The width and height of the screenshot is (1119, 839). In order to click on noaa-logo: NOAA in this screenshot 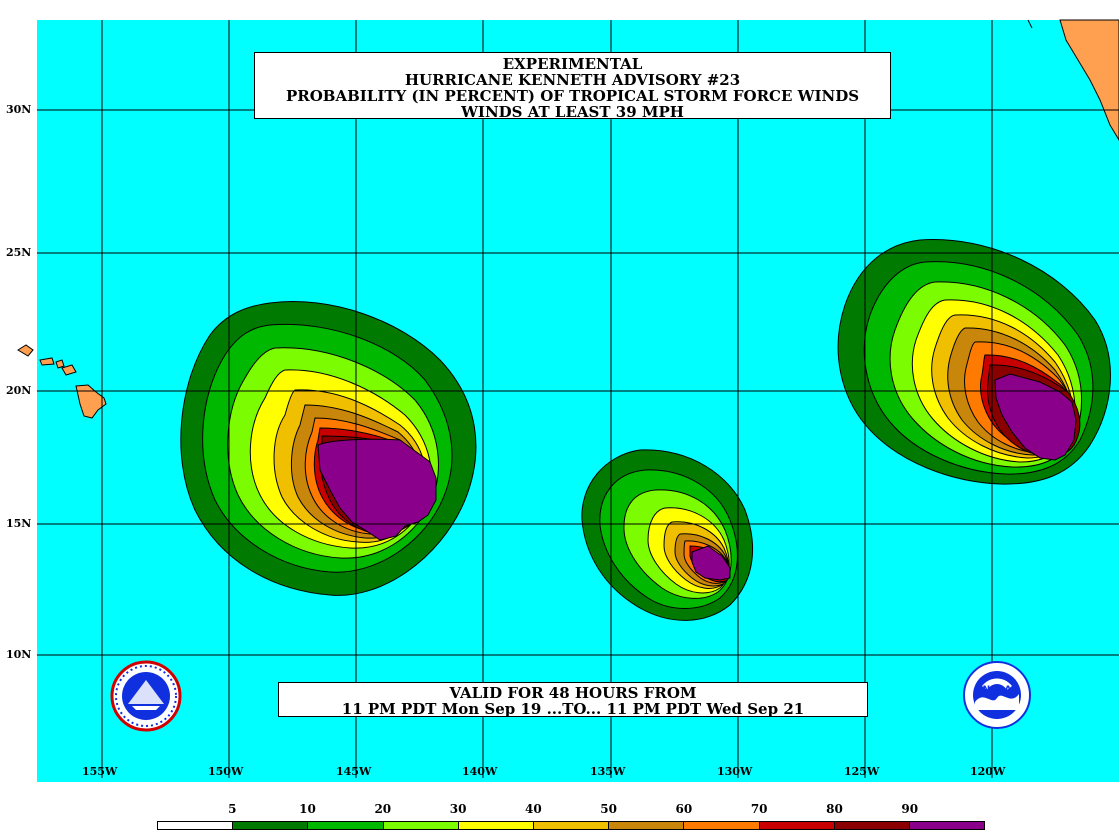, I will do `click(997, 695)`.